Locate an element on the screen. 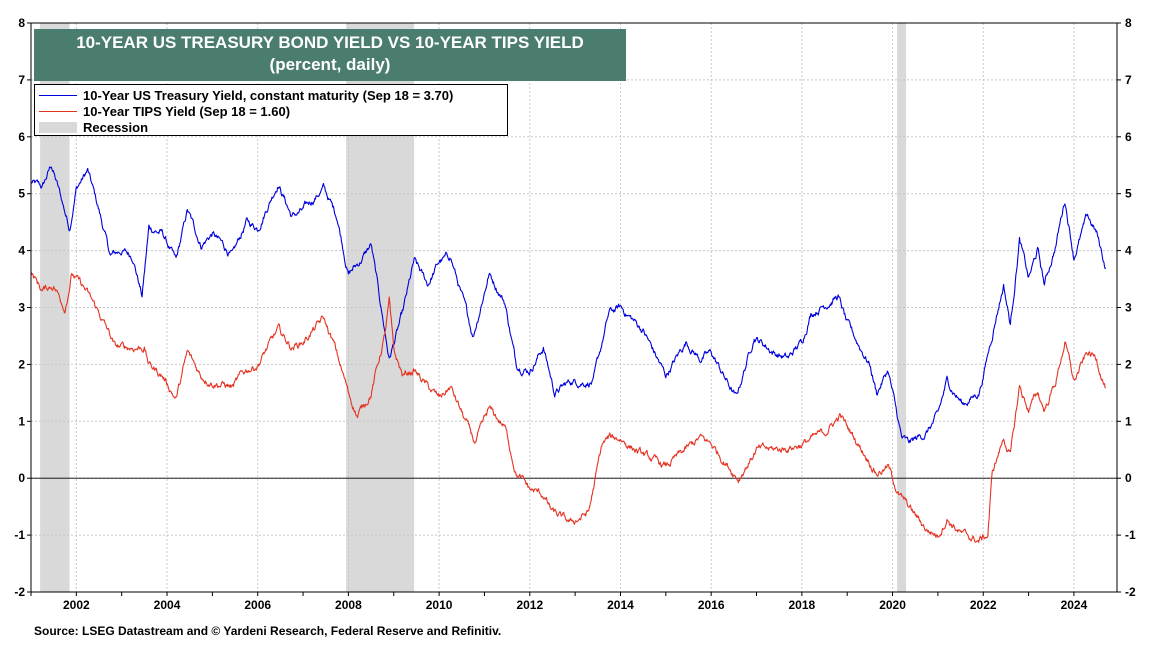 The width and height of the screenshot is (1158, 654). legend-item-tips: 10-Year TIPS Yield (Sep 18 = 1.60) is located at coordinates (162, 111).